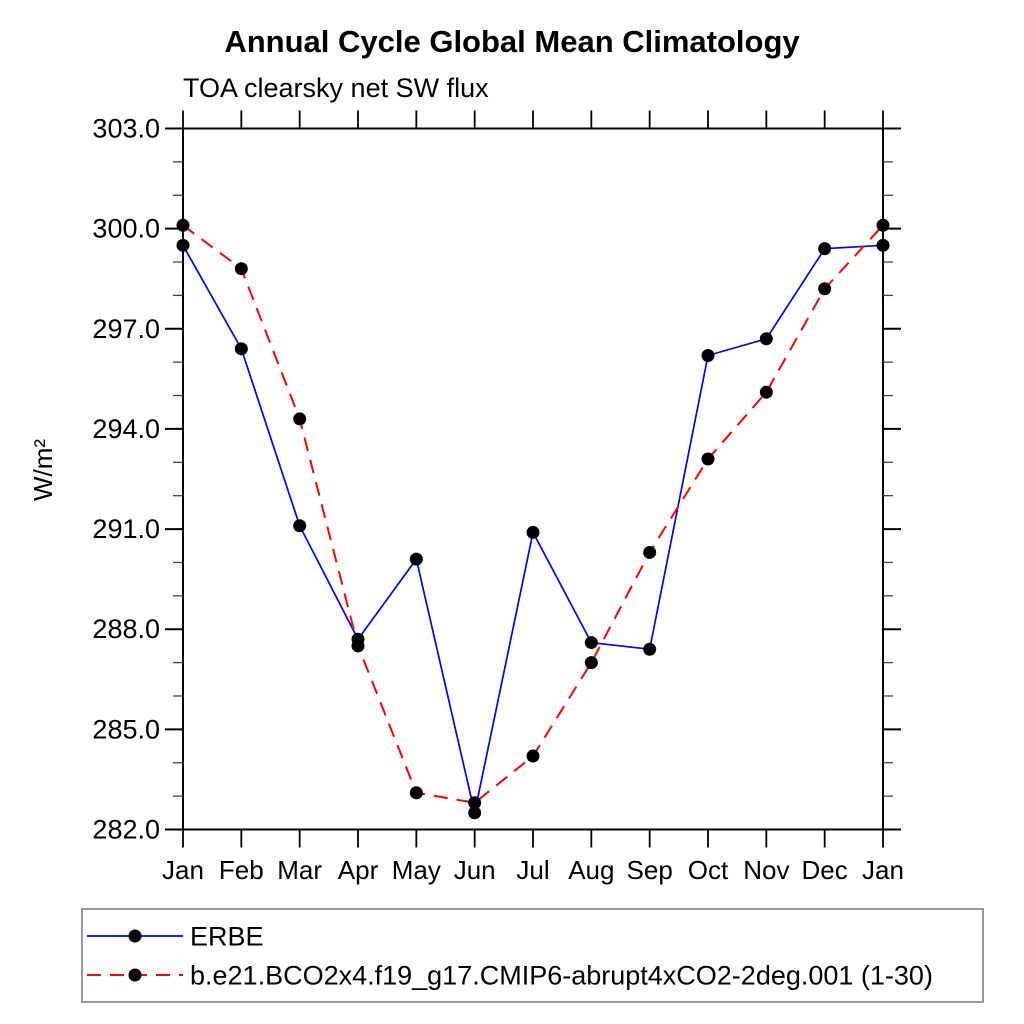 This screenshot has width=1024, height=1024. Describe the element at coordinates (358, 870) in the screenshot. I see `x-tick-label: Apr` at that location.